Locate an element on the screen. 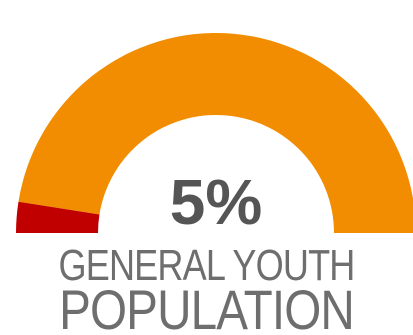 Image resolution: width=413 pixels, height=335 pixels. gauge-value-label: 5% is located at coordinates (216, 202).